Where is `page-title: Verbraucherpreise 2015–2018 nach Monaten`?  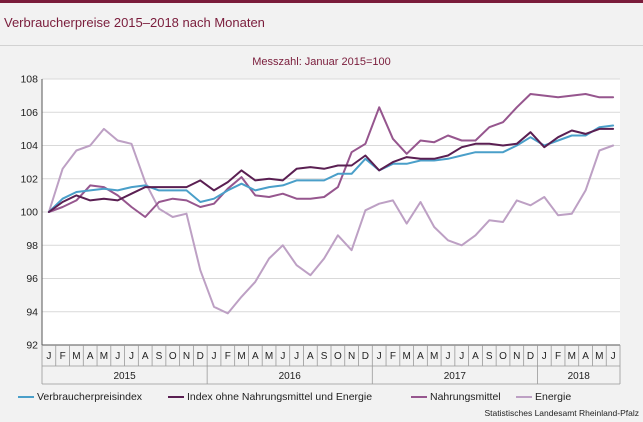 page-title: Verbraucherpreise 2015–2018 nach Monaten is located at coordinates (134, 22).